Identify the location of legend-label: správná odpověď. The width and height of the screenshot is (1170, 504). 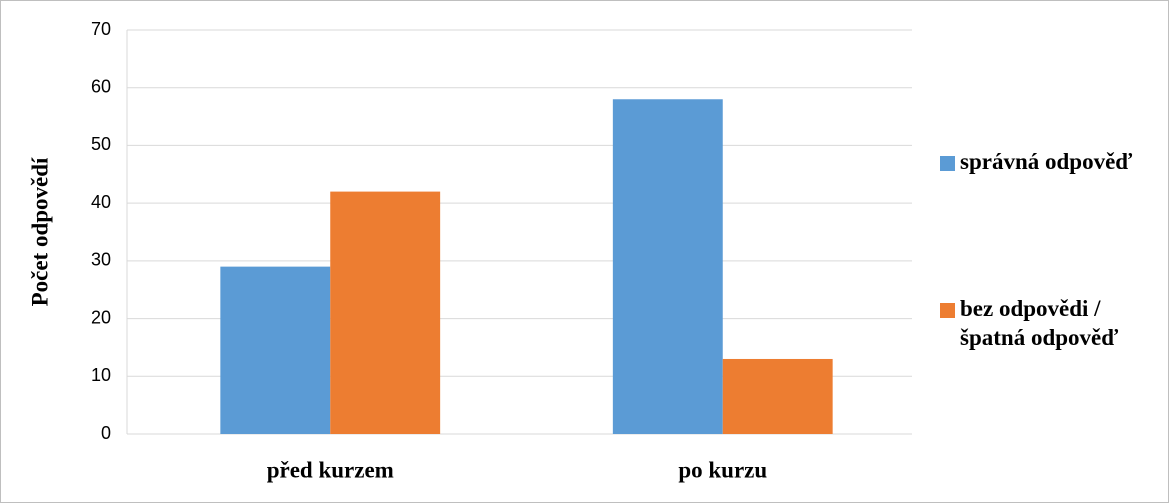
(1046, 161).